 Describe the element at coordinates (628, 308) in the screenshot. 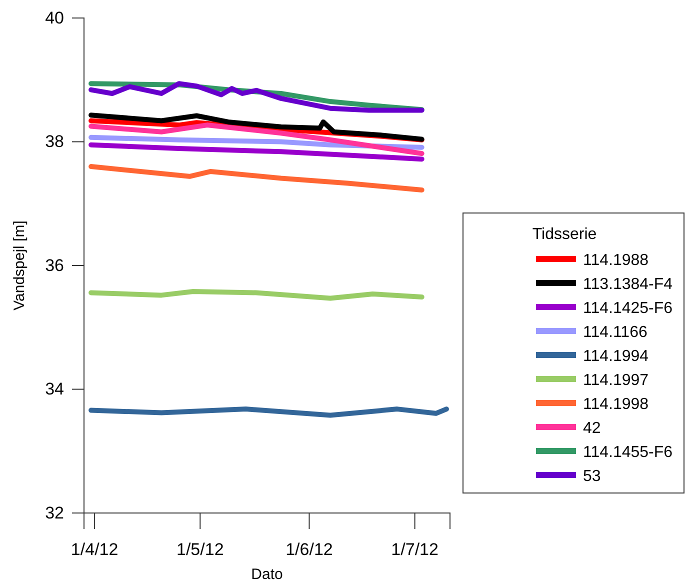

I see `legend-label: 114.1425-F6` at that location.